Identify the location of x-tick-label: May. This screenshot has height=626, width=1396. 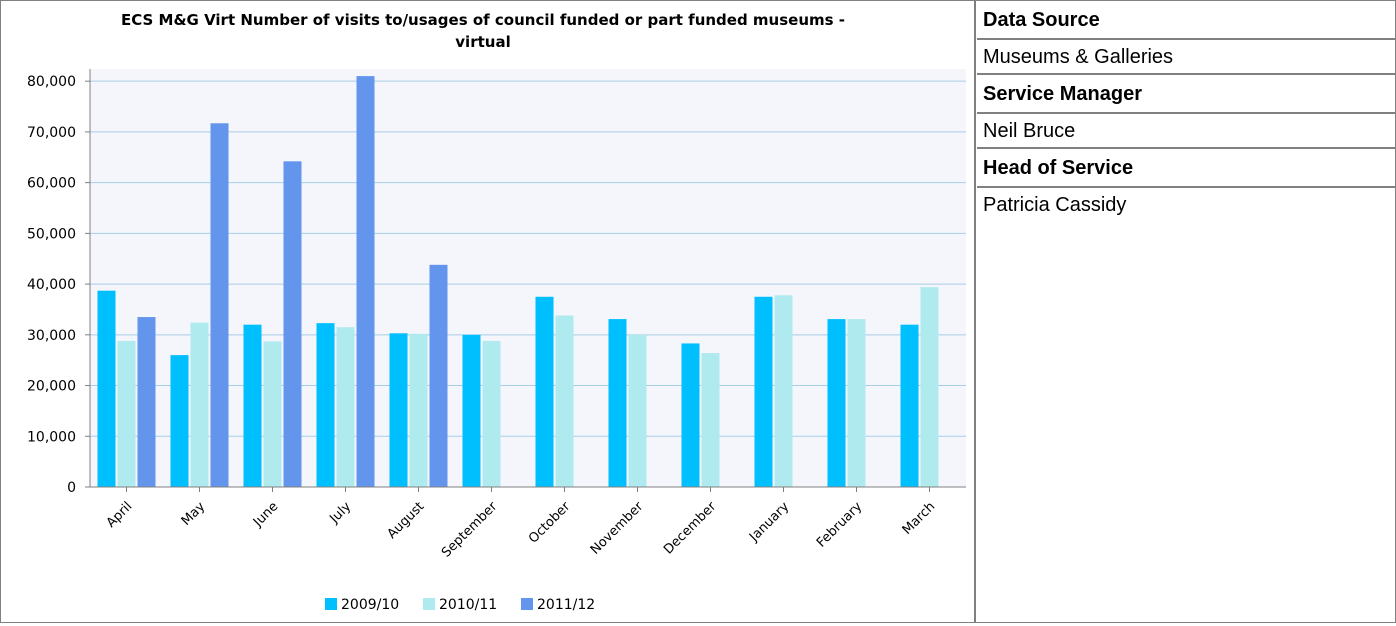
(194, 514).